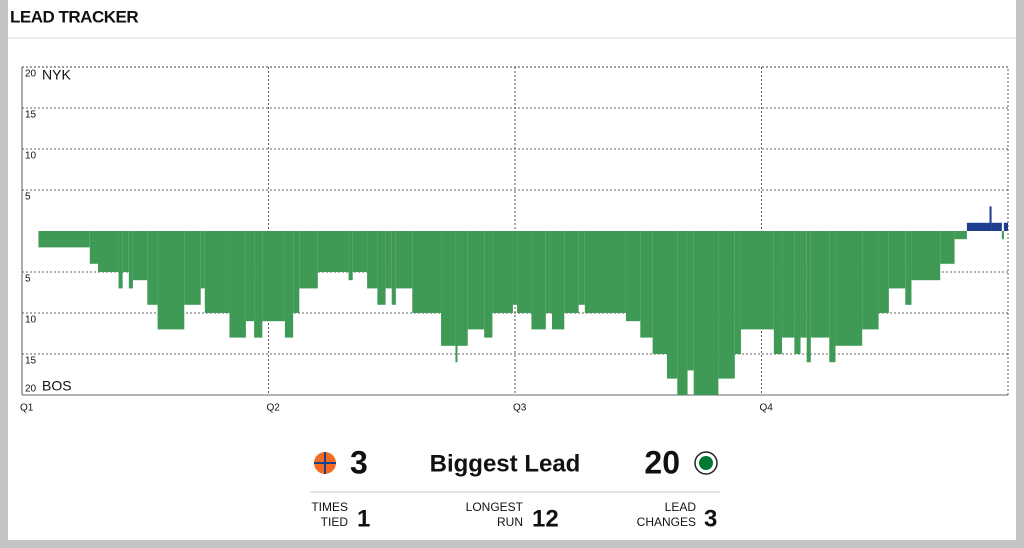 This screenshot has width=1024, height=548. What do you see at coordinates (27, 408) in the screenshot?
I see `x-tick-label: Q1` at bounding box center [27, 408].